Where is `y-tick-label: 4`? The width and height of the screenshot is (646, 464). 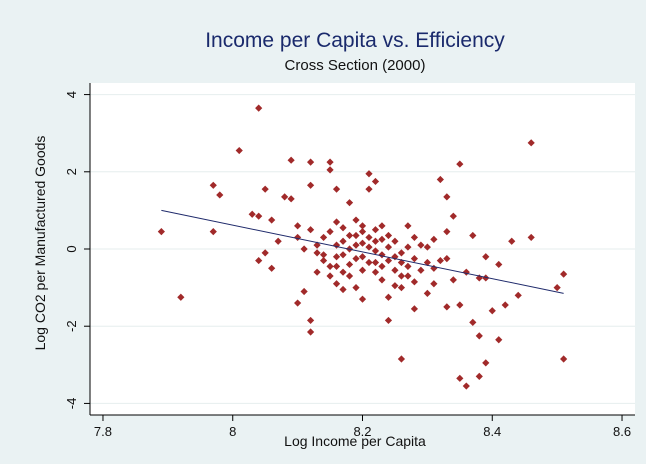
y-tick-label: 4 is located at coordinates (71, 94).